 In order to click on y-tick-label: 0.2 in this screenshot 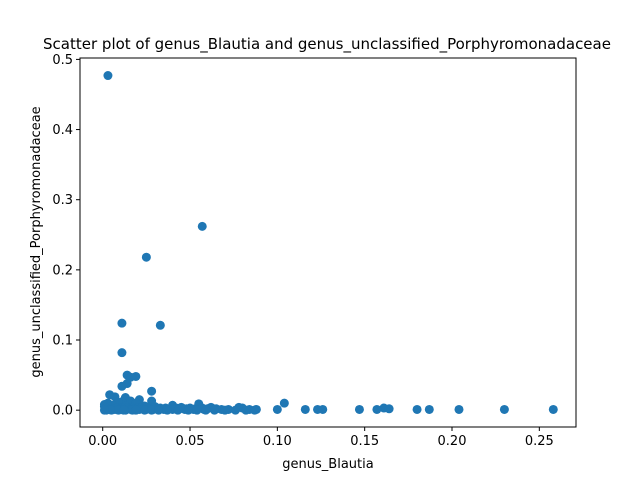, I will do `click(62, 270)`.